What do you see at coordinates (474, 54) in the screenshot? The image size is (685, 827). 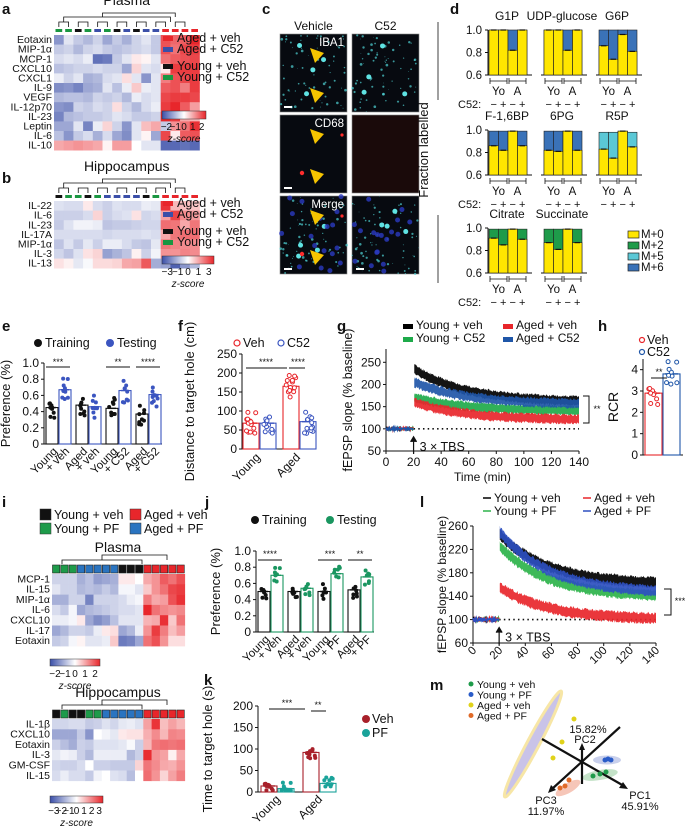 I see `y-tick-label: 0.8` at bounding box center [474, 54].